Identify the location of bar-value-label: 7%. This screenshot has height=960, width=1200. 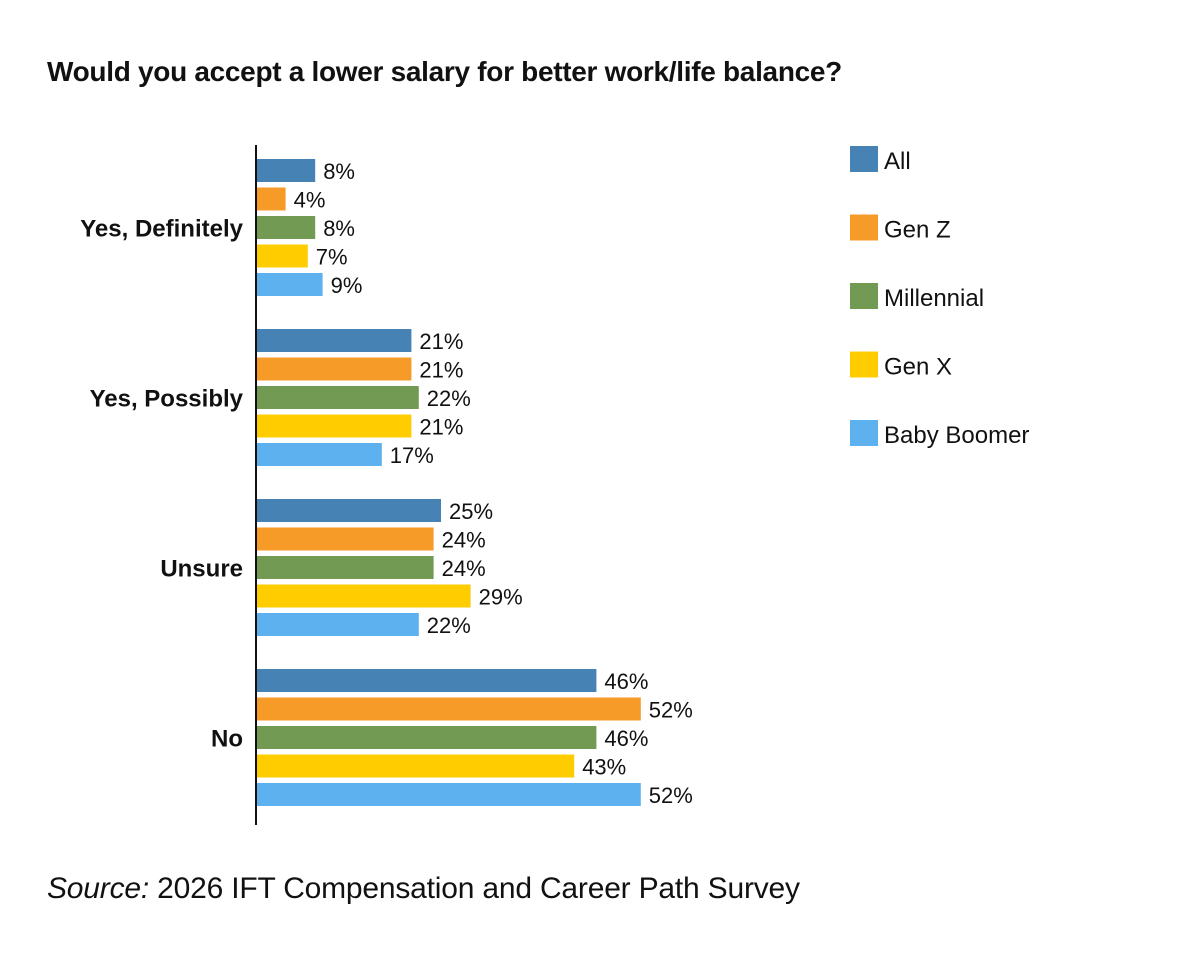
(332, 257).